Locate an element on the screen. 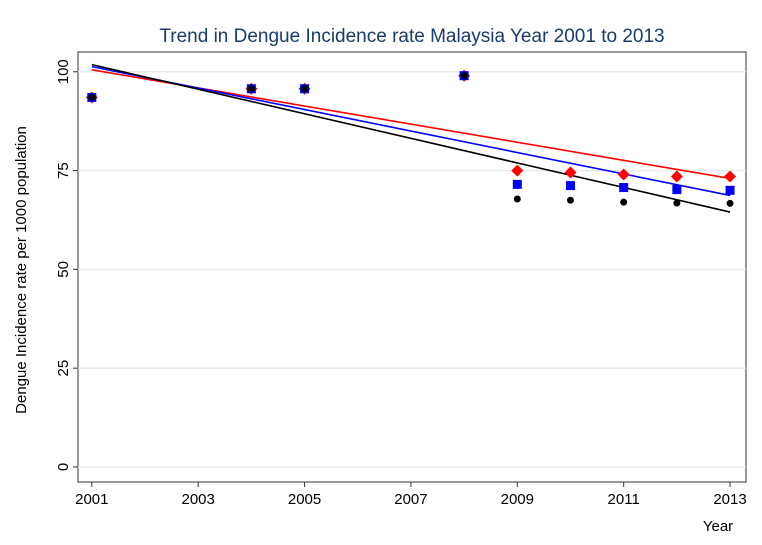  y-tick-label: 50 is located at coordinates (63, 269).